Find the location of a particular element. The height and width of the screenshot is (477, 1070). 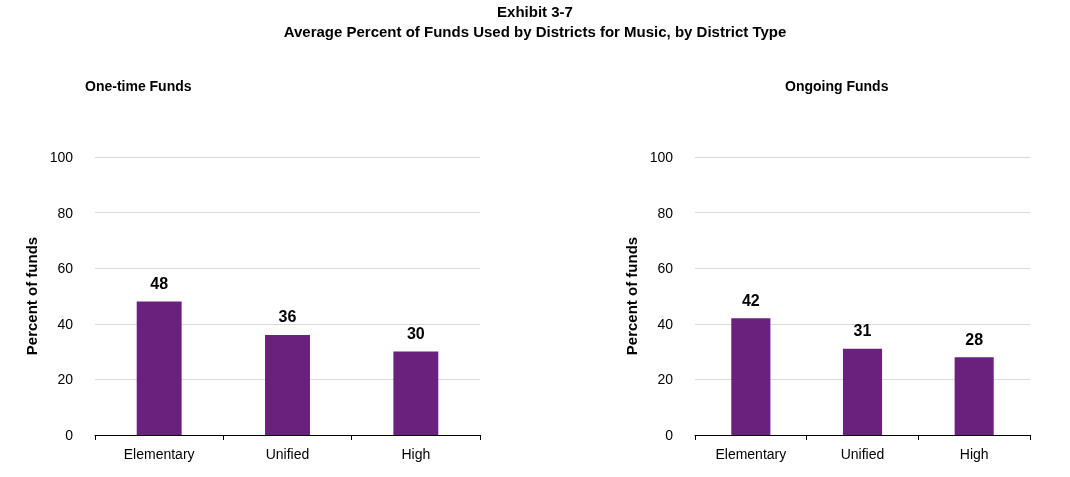

text: Average Percent of Funds Used by Districts for Music, by District Type is located at coordinates (535, 32).